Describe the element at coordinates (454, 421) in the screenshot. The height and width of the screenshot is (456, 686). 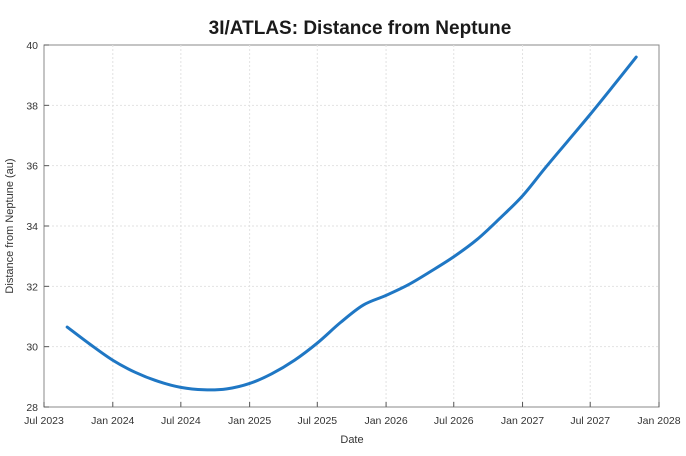
I see `x-tick-label: Jul 2026` at that location.